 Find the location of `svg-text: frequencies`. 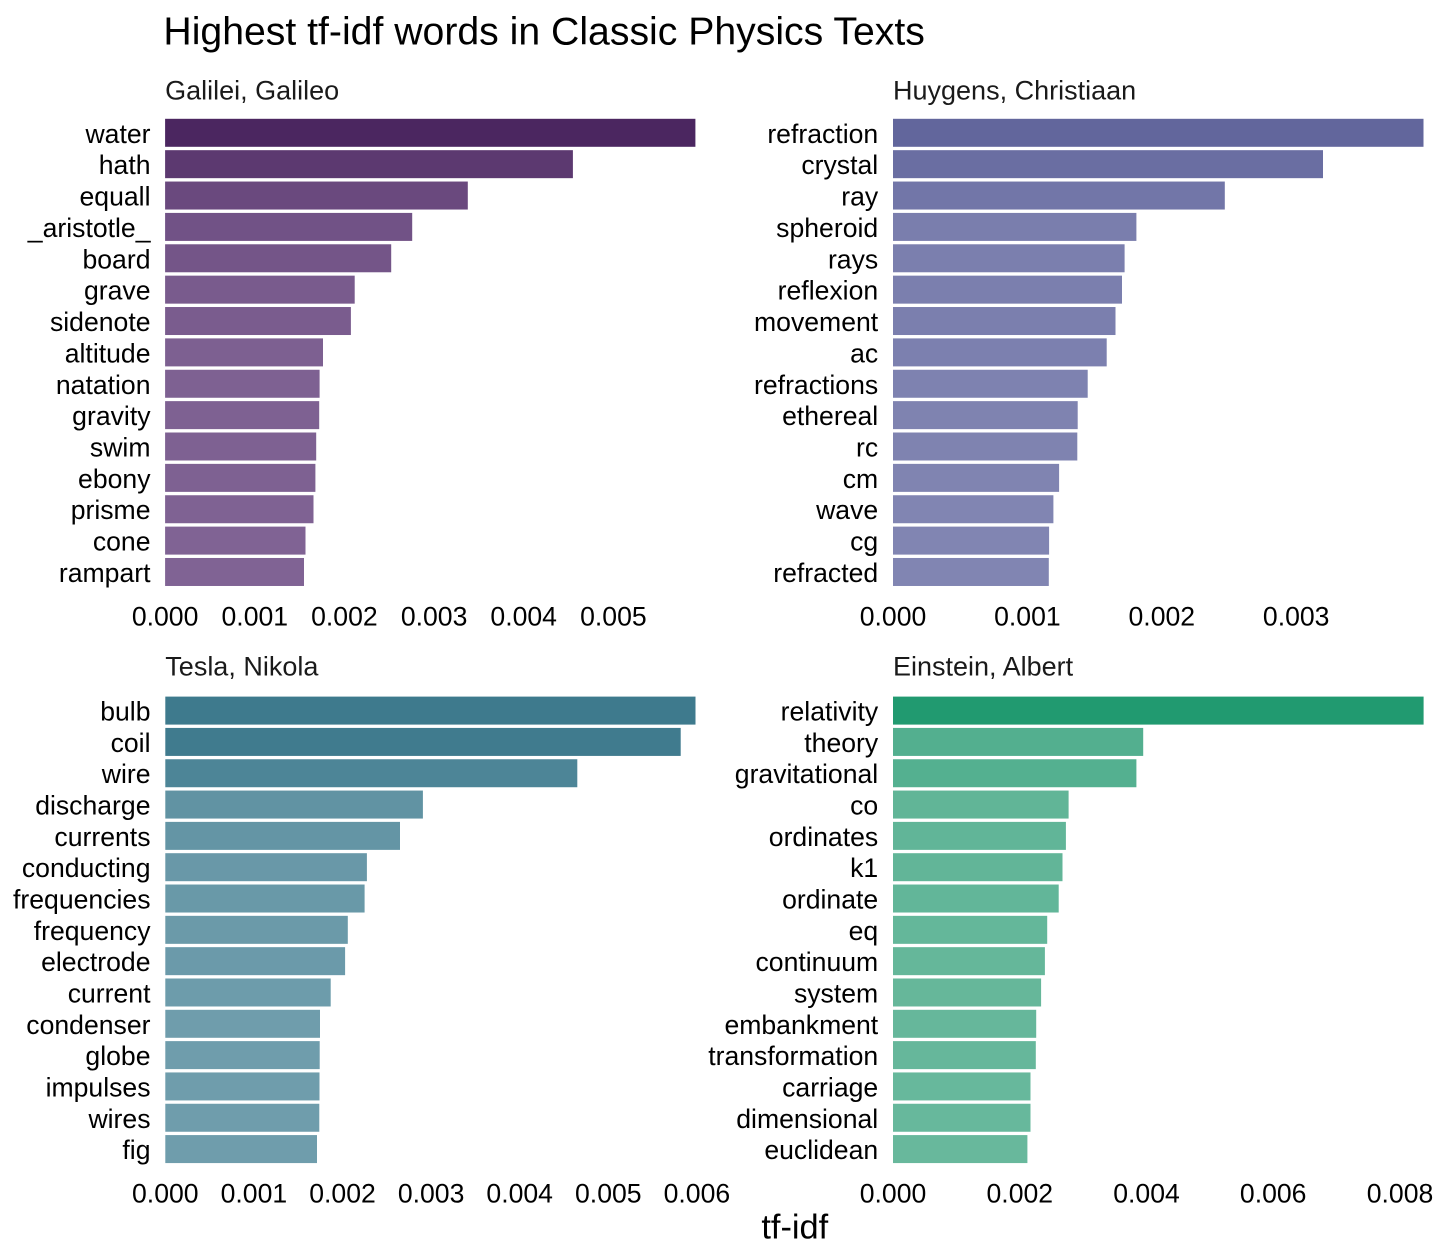

svg-text: frequencies is located at coordinates (82, 900).